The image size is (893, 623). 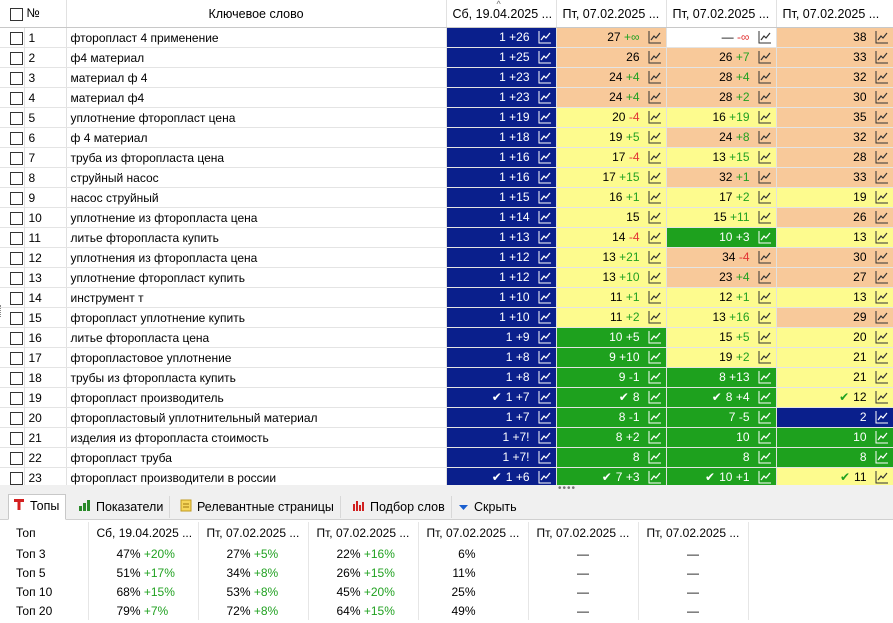 I want to click on position-cell: 28, so click(x=834, y=157).